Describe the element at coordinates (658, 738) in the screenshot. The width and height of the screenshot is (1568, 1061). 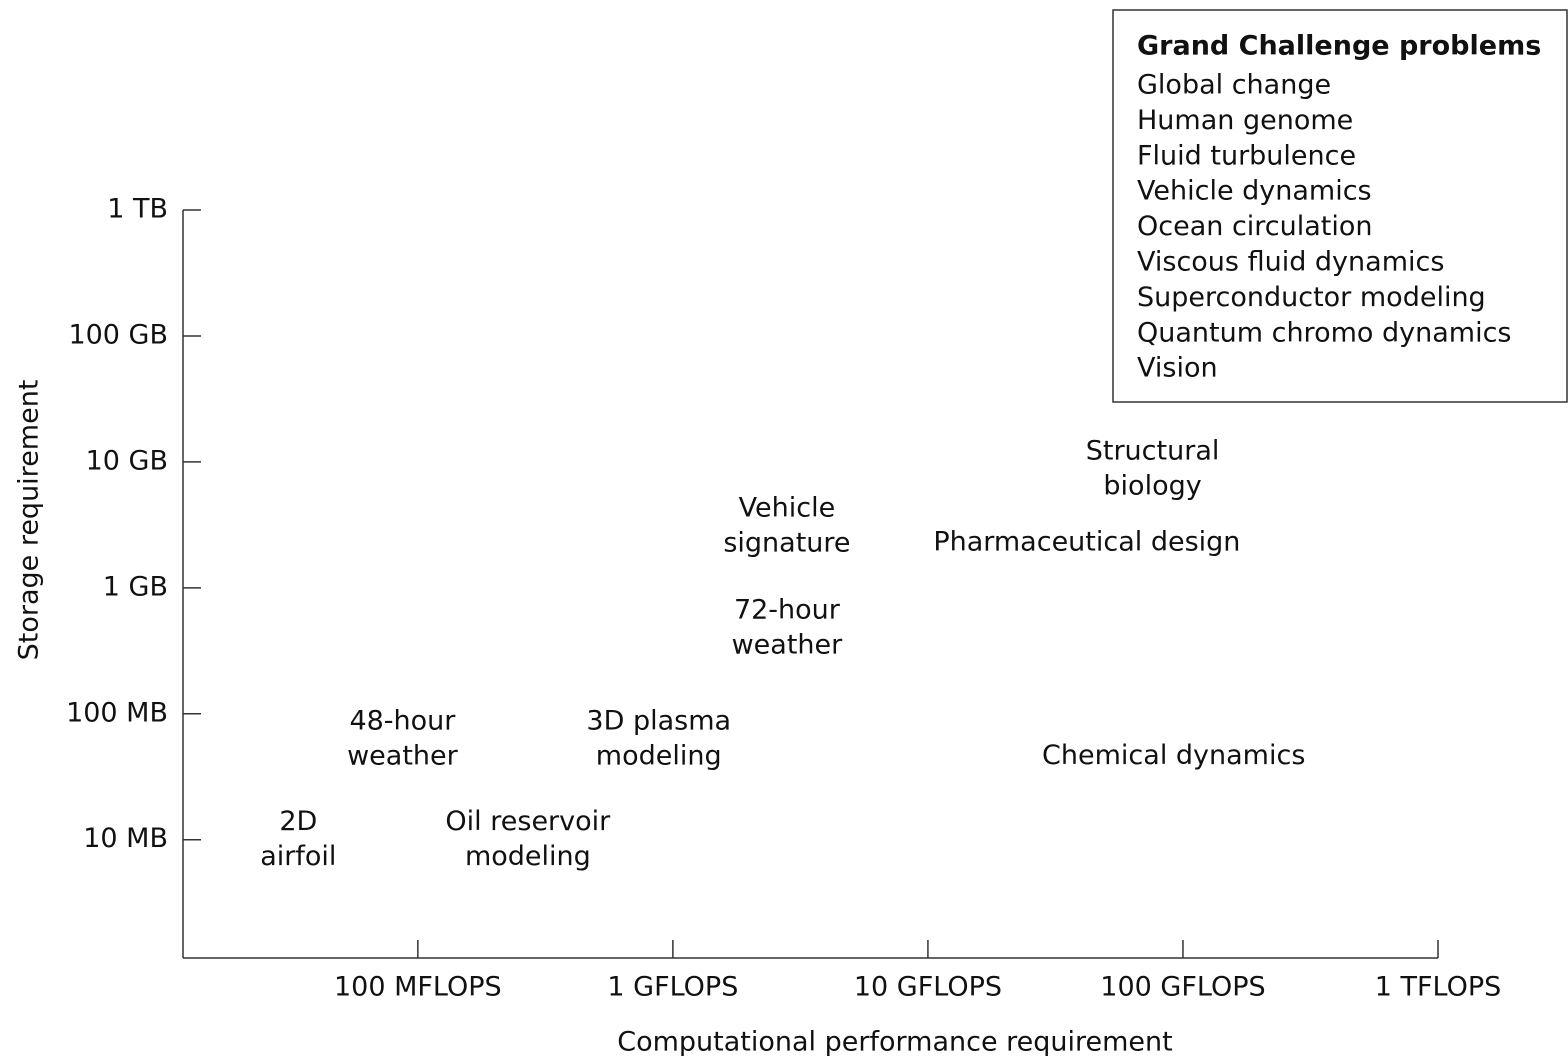
I see `point-label: 3D plasma modeling` at that location.